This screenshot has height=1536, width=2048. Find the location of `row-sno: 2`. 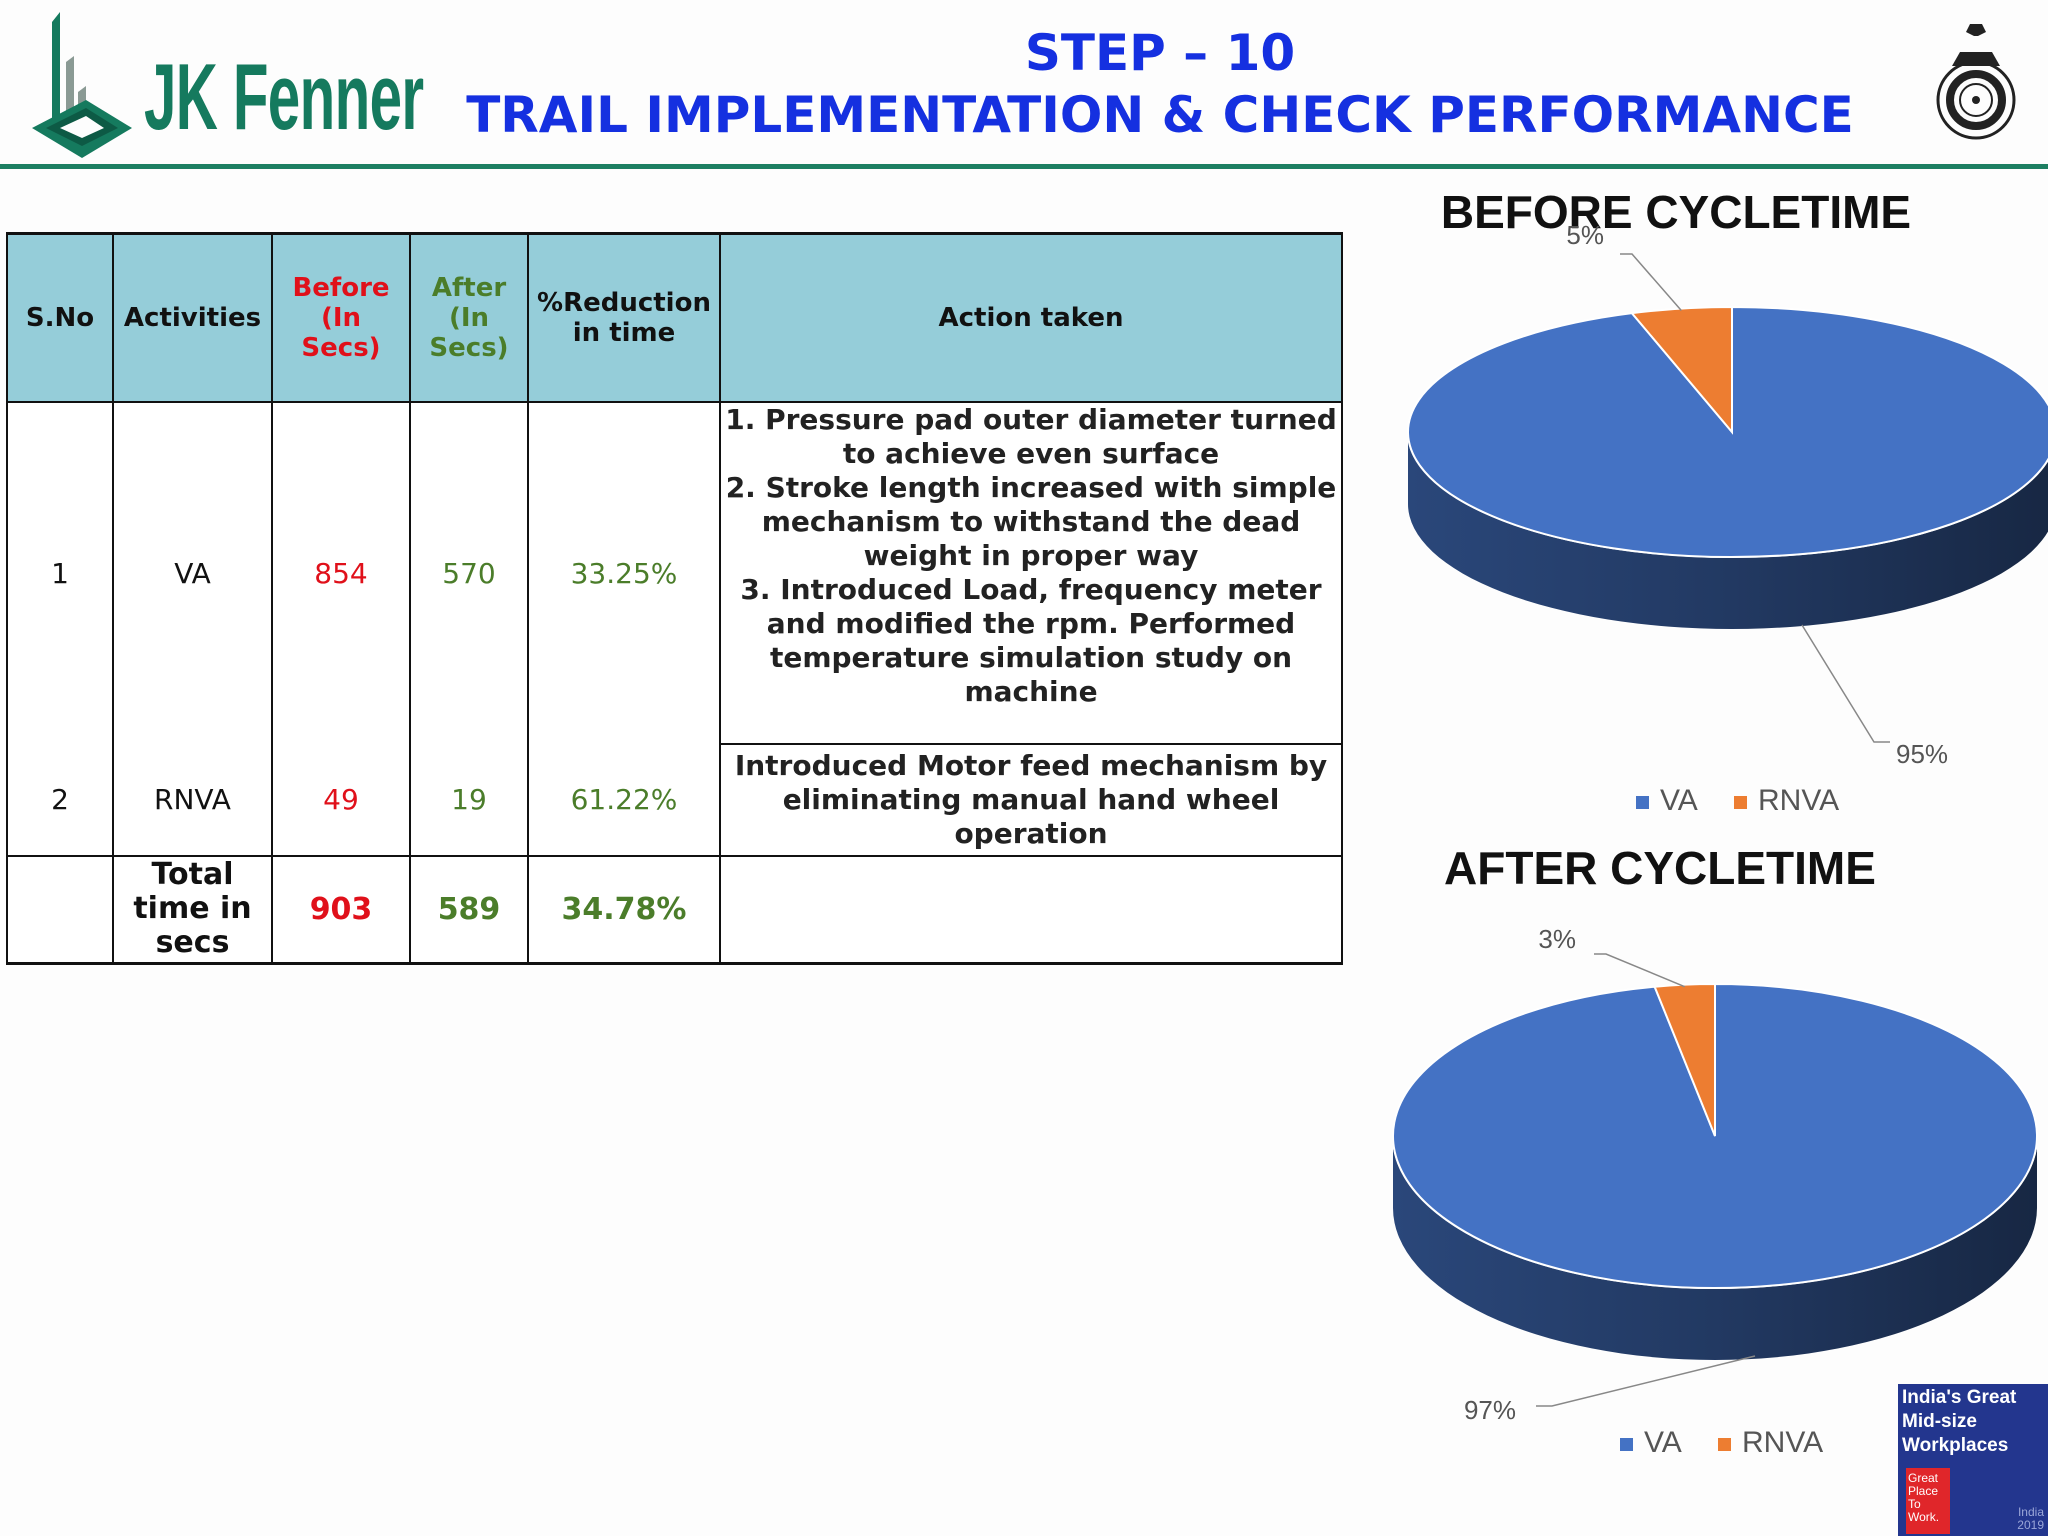

row-sno: 2 is located at coordinates (60, 800).